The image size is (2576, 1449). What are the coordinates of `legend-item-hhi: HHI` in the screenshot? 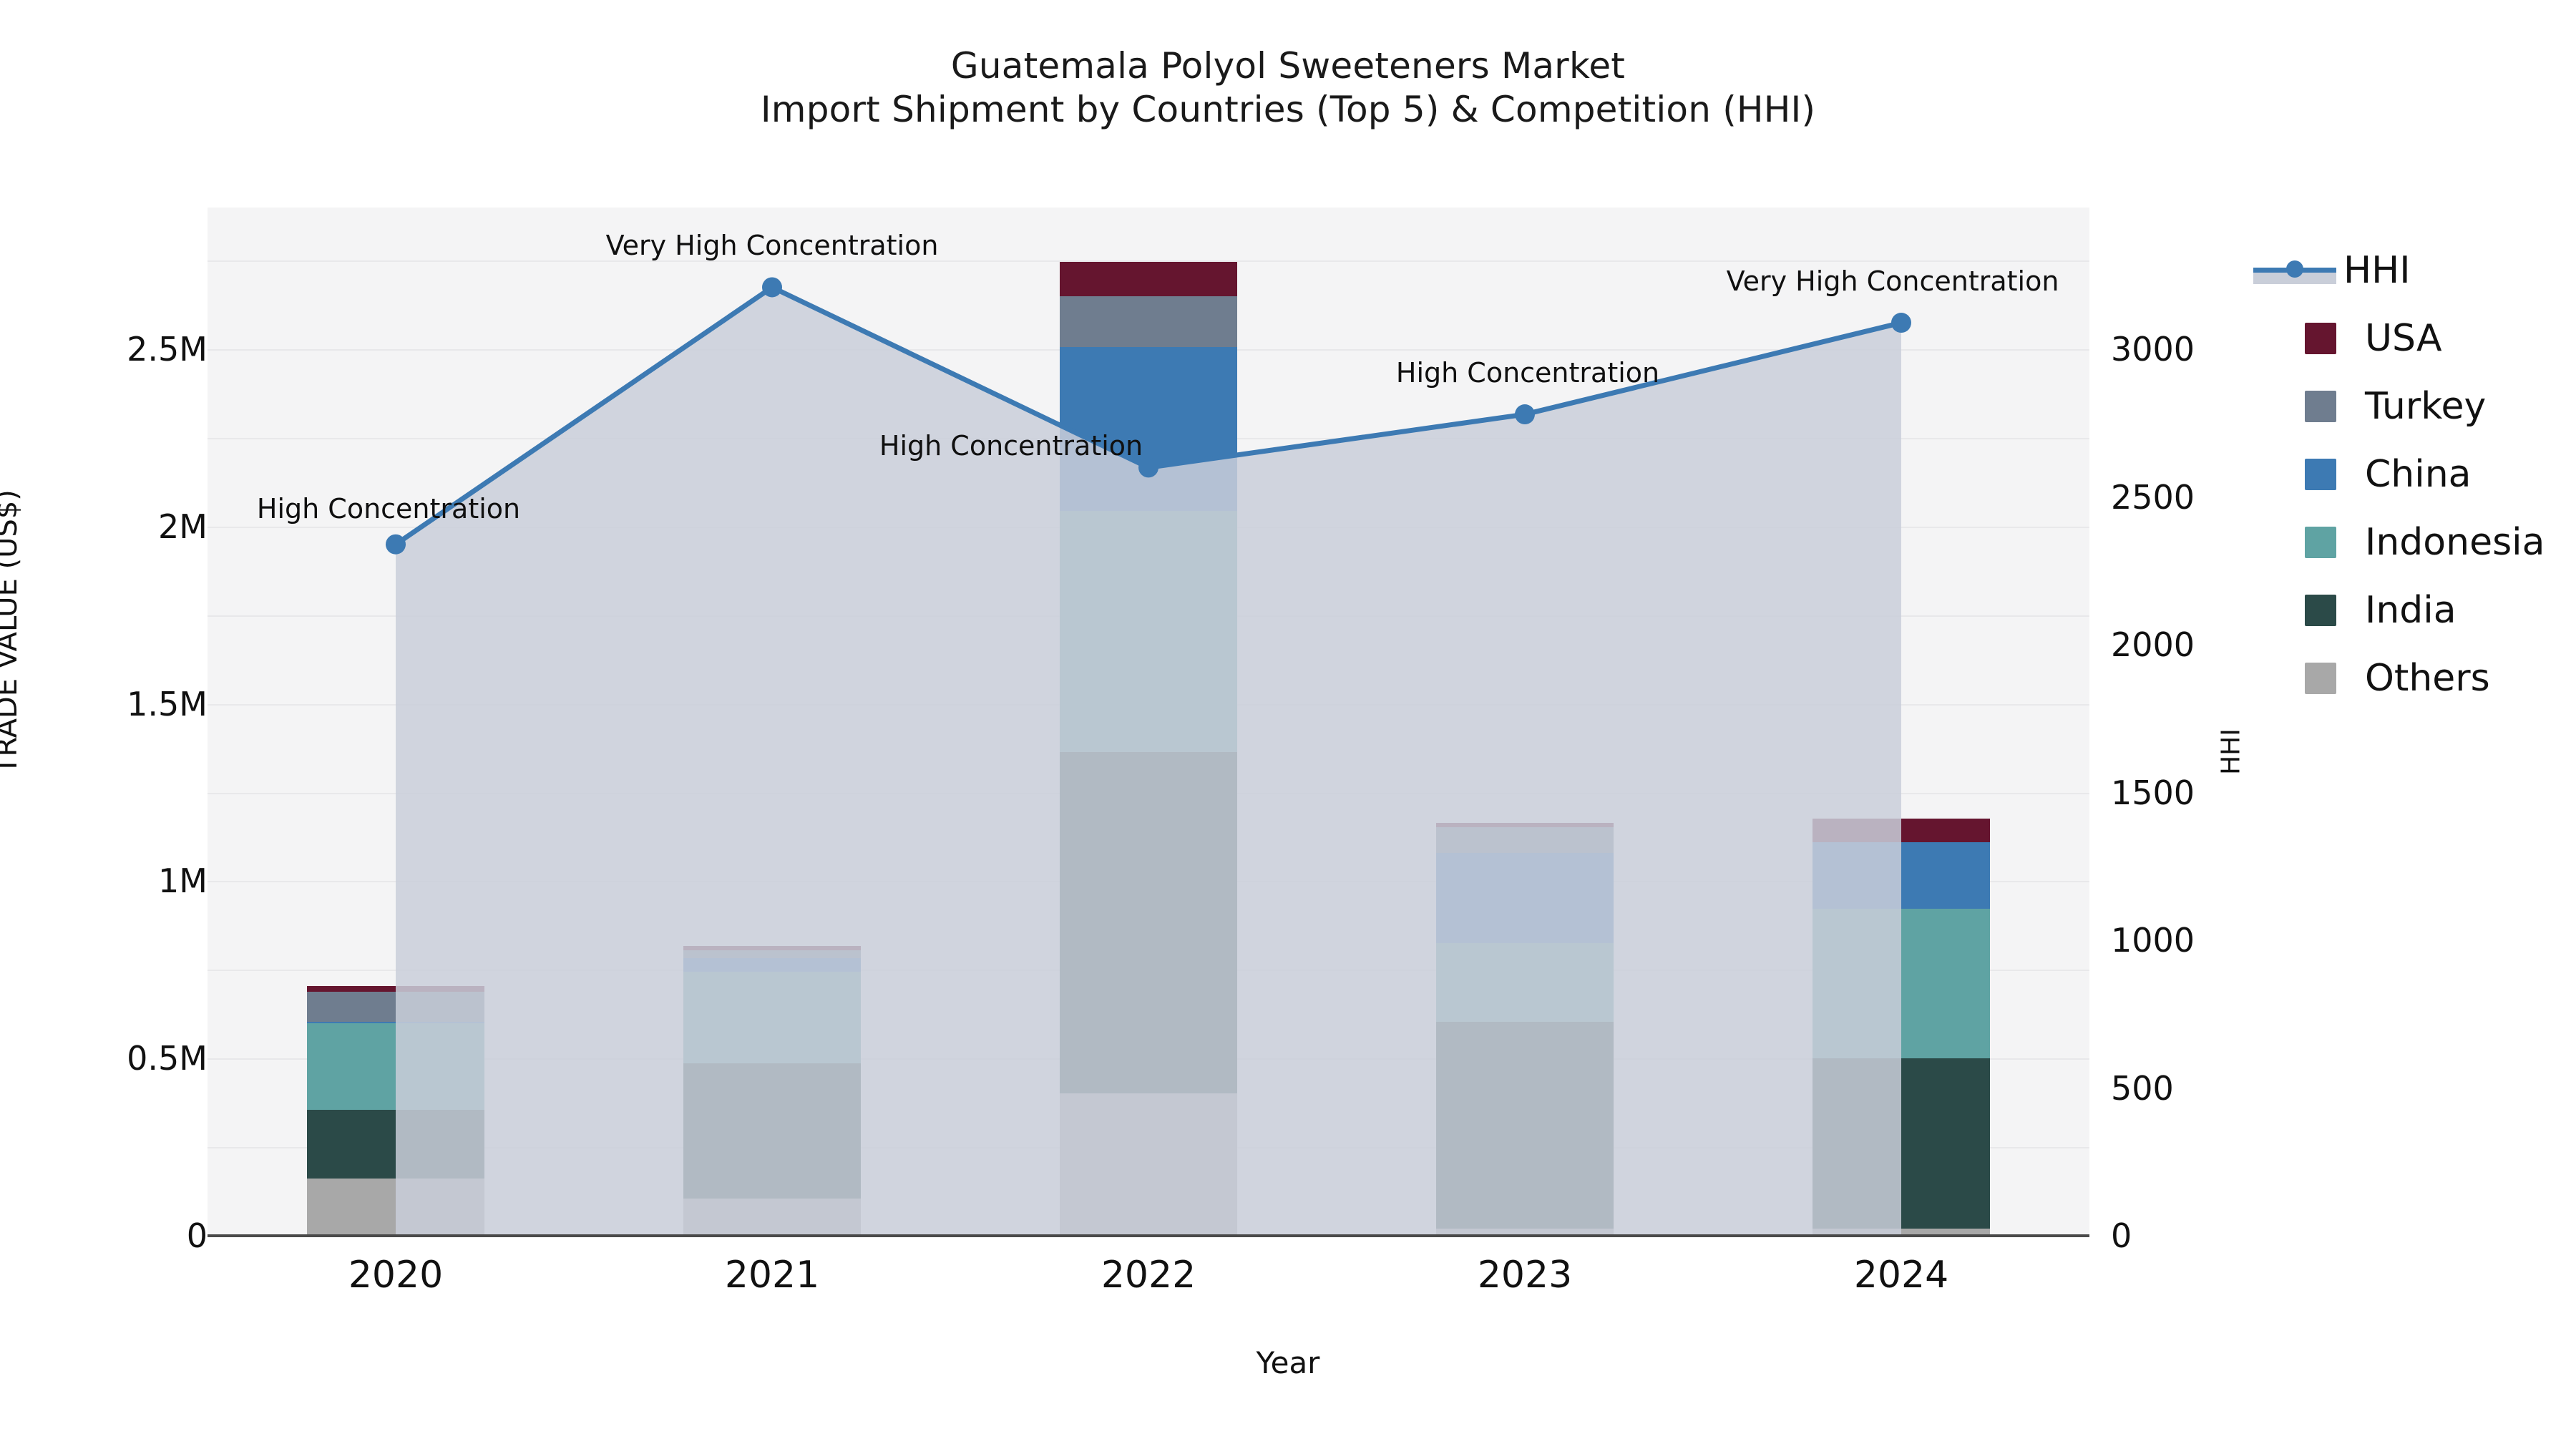 It's located at (2409, 270).